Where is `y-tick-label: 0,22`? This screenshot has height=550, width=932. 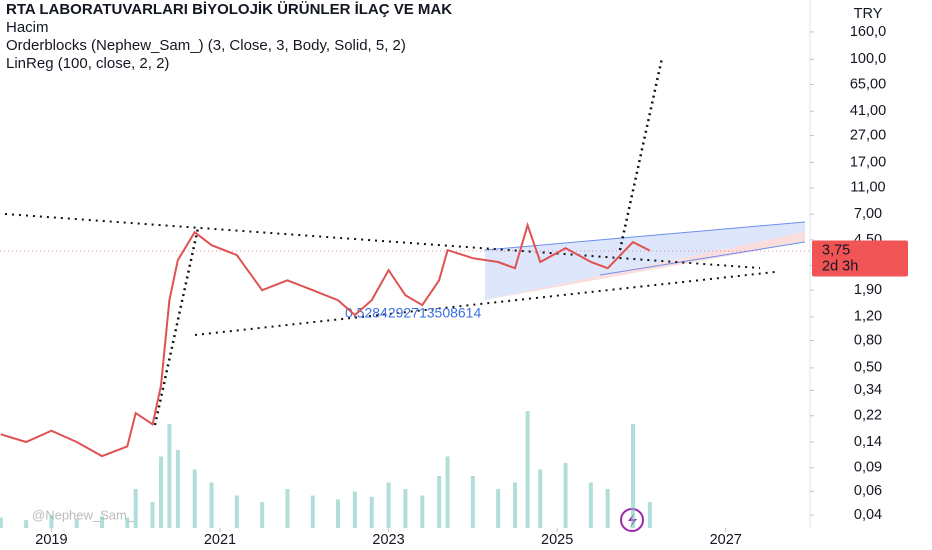 y-tick-label: 0,22 is located at coordinates (868, 416).